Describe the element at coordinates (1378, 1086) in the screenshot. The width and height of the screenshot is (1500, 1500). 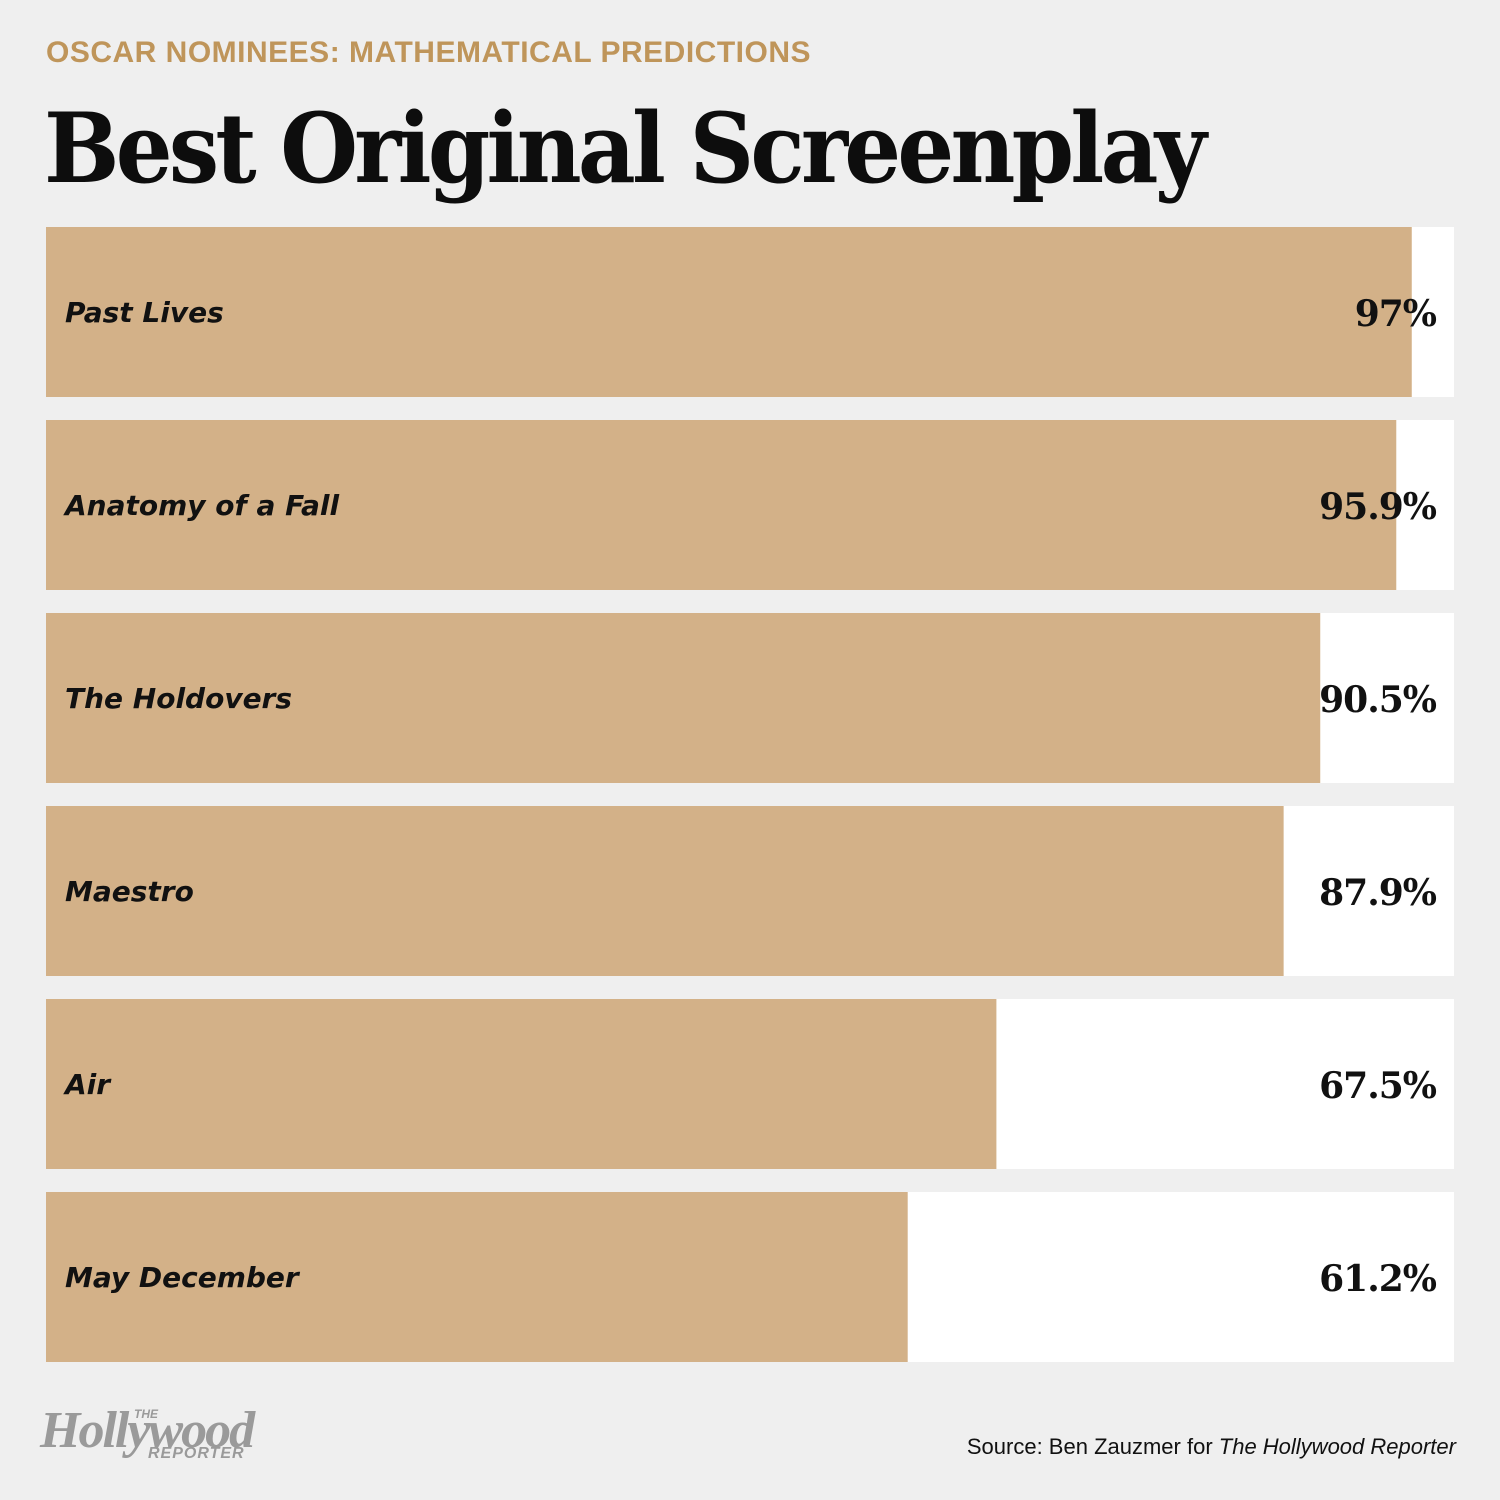
I see `value-label: 67.5%` at that location.